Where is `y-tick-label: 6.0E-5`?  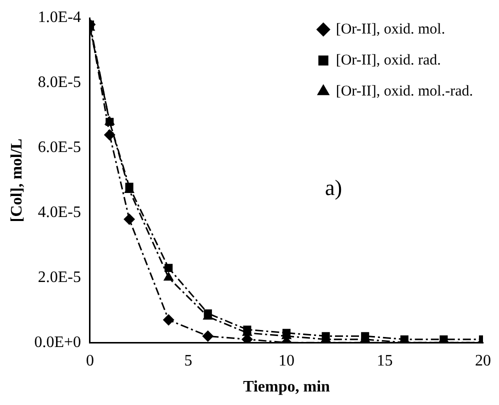
y-tick-label: 6.0E-5 is located at coordinates (59, 147).